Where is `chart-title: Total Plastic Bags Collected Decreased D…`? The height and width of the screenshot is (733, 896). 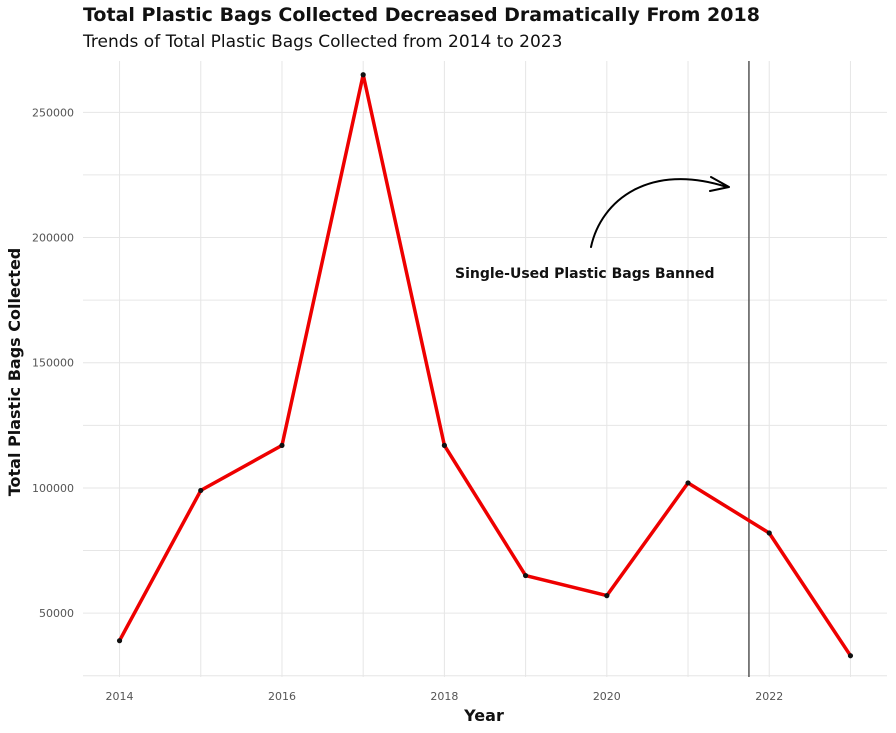
chart-title: Total Plastic Bags Collected Decreased D… is located at coordinates (421, 15).